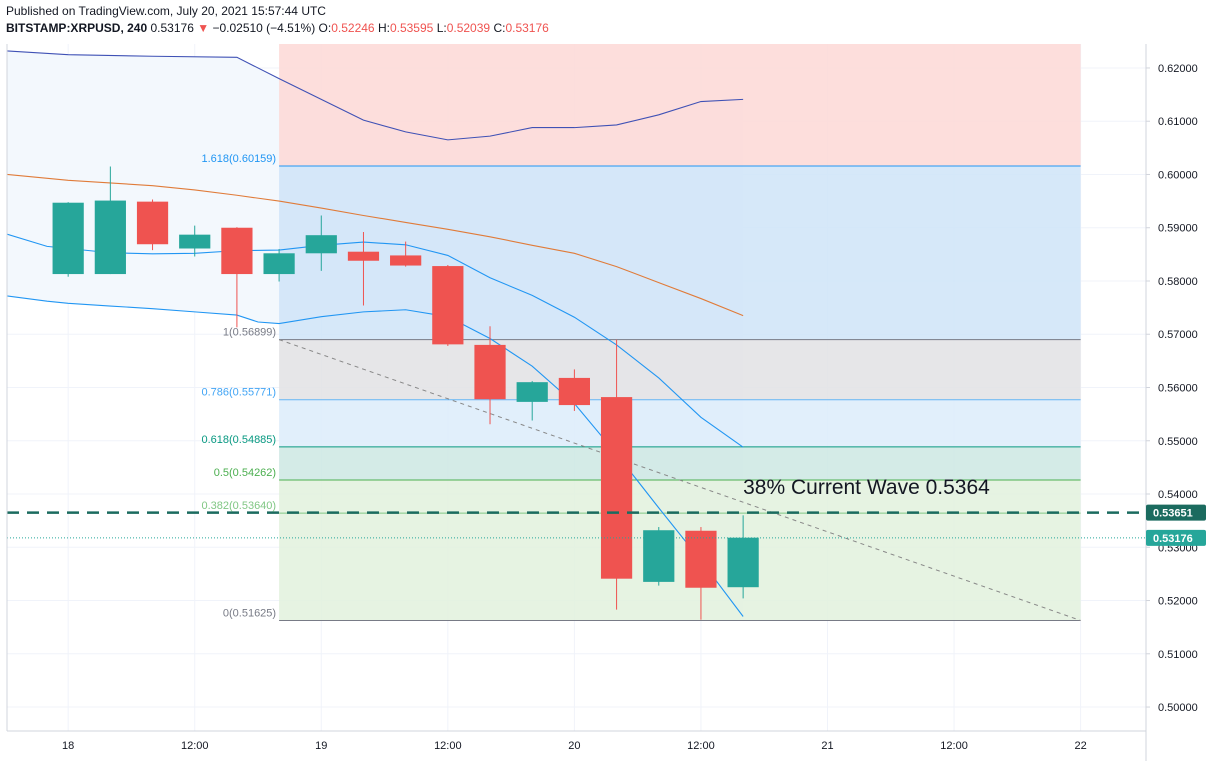  I want to click on open-value: 0.52246, so click(353, 28).